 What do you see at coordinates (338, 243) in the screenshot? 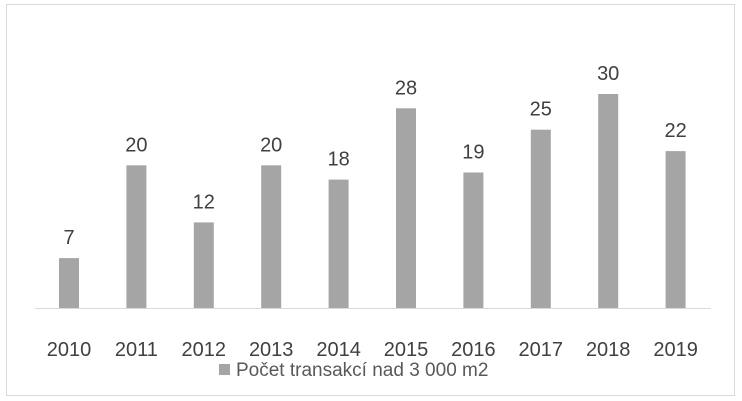
I see `bar-2014` at bounding box center [338, 243].